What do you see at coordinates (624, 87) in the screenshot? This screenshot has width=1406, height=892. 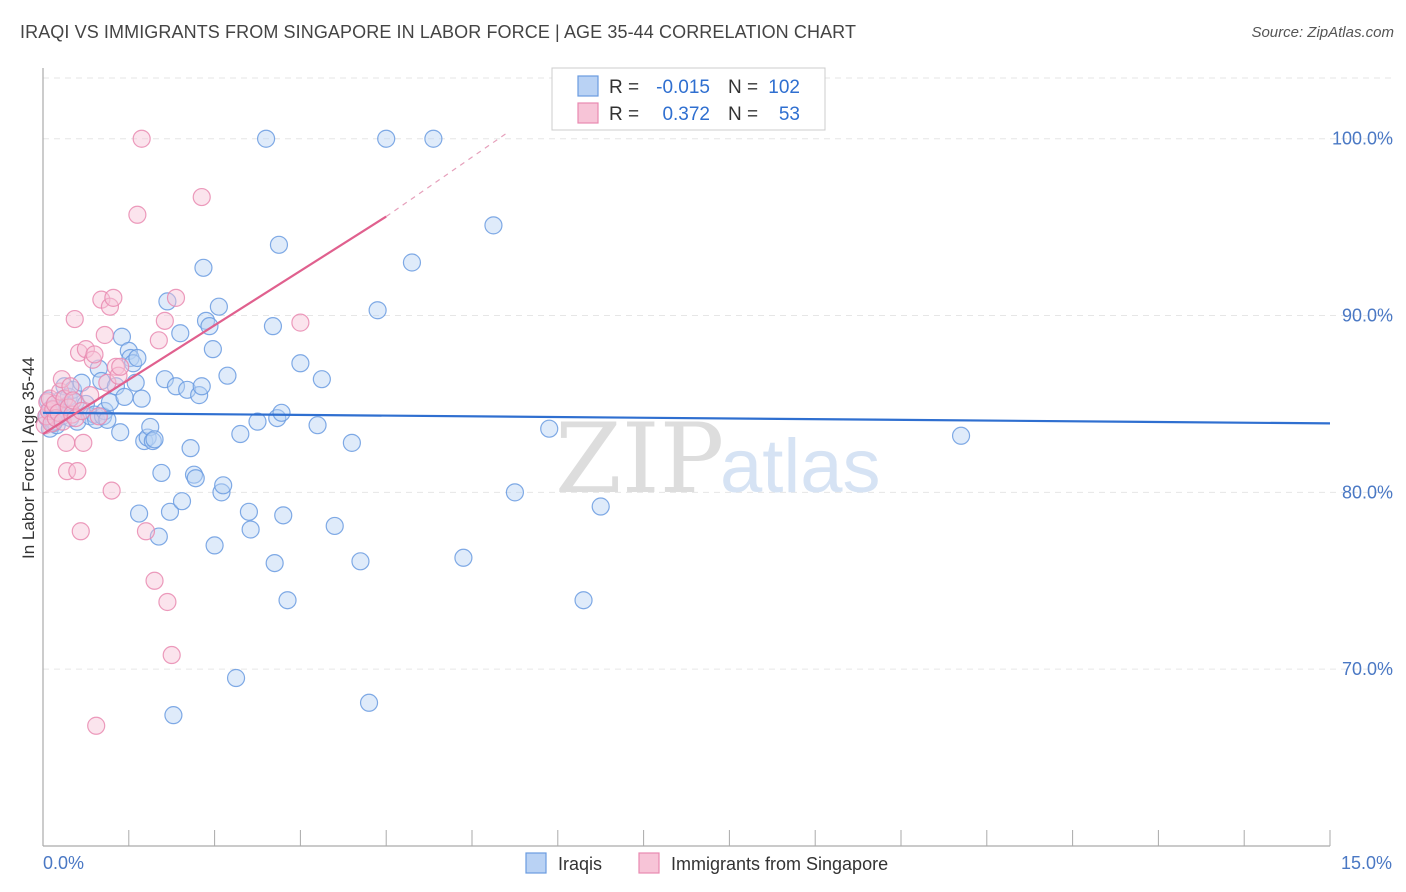 I see `legend-r-label-1: R =` at bounding box center [624, 87].